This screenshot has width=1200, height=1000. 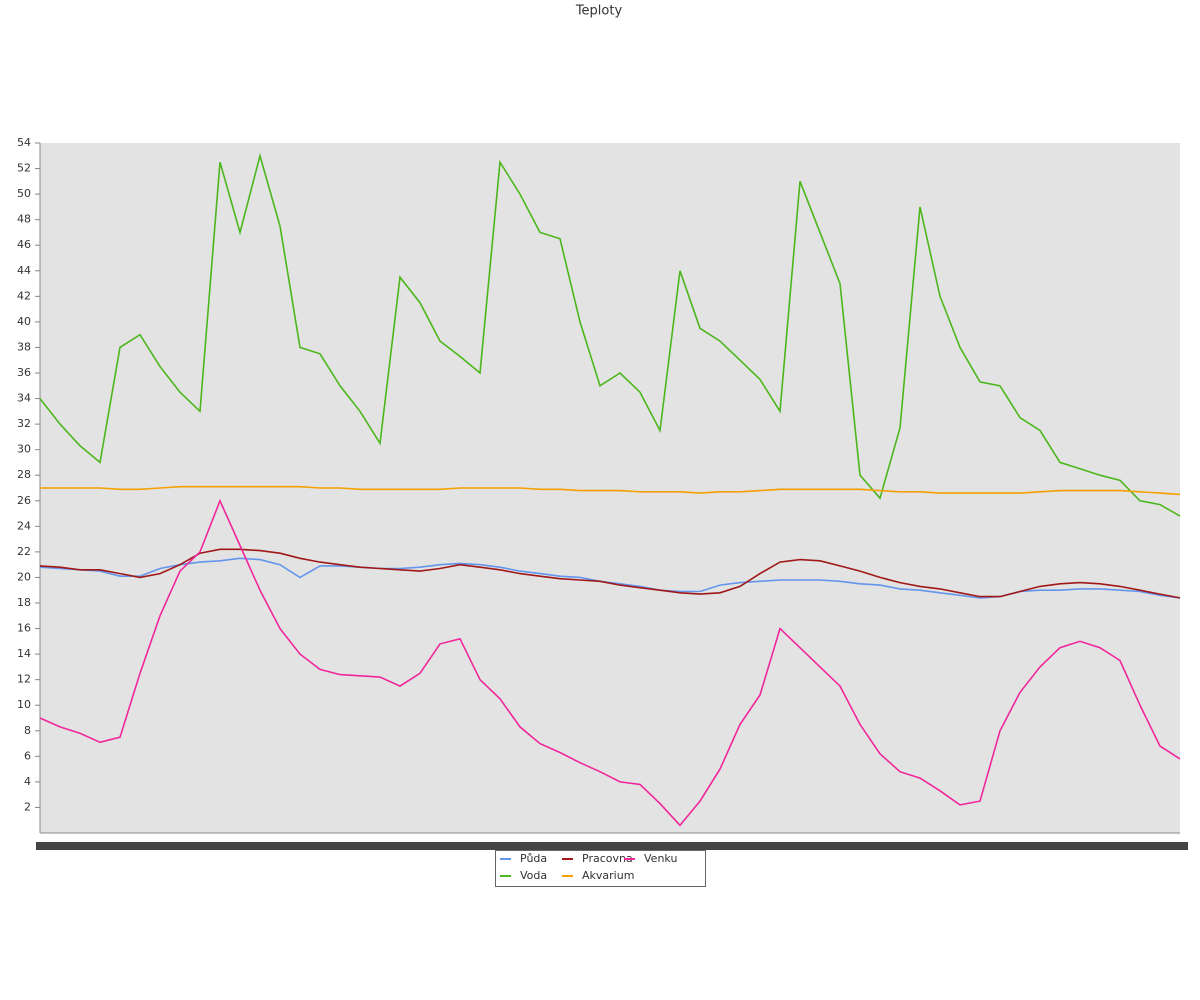 I want to click on legend-label: Pracovna, so click(x=607, y=858).